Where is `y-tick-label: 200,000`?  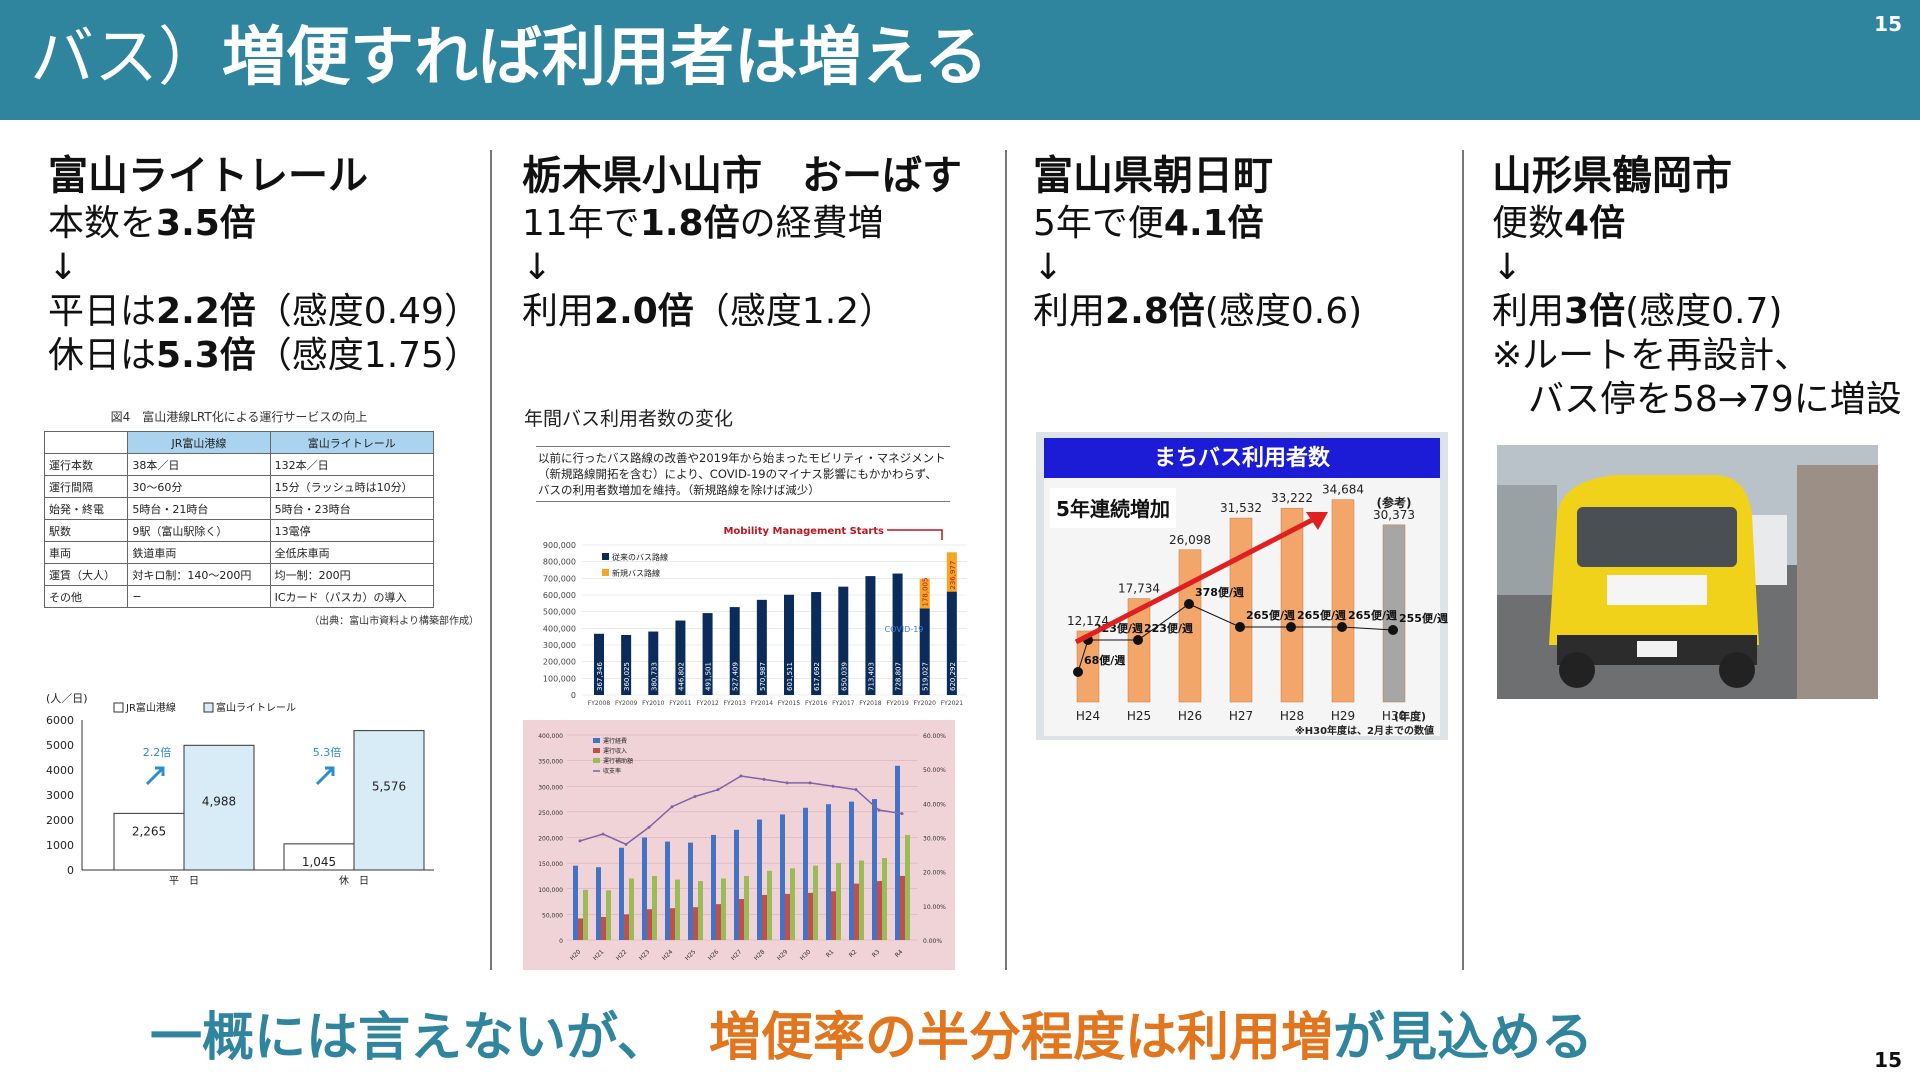
y-tick-label: 200,000 is located at coordinates (550, 839).